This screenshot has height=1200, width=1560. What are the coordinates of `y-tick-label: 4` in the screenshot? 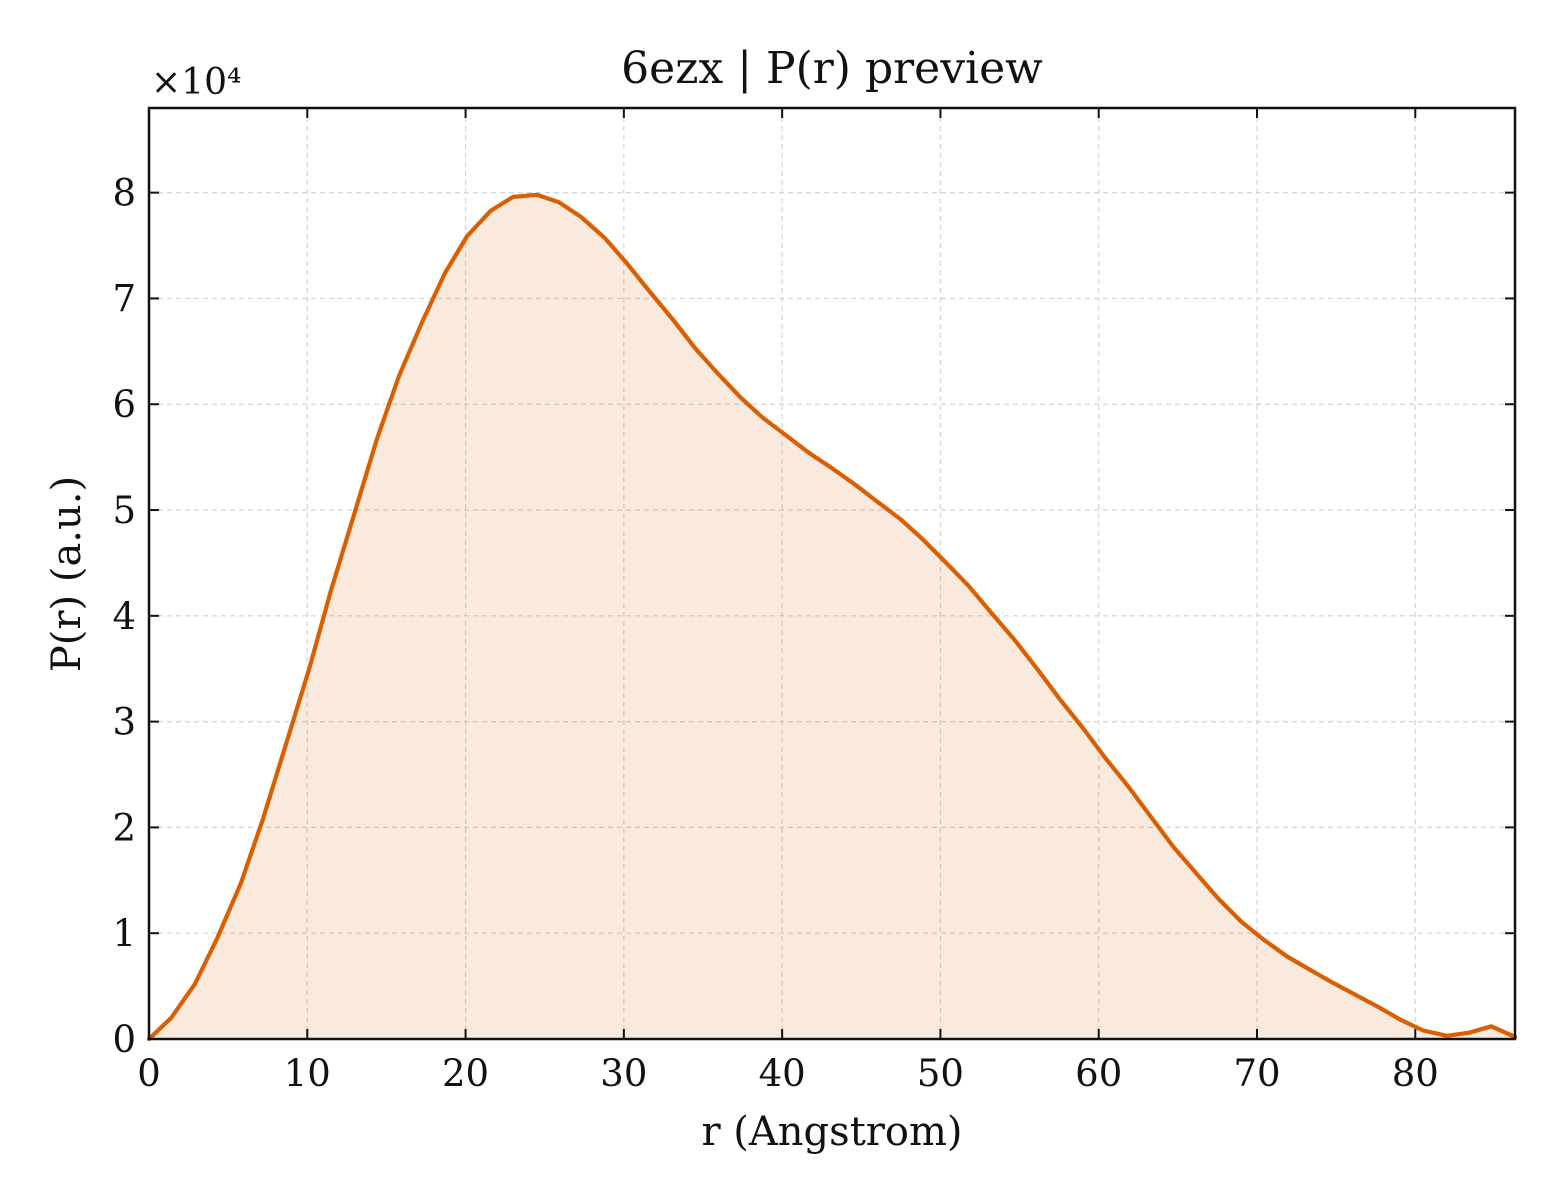 It's located at (124, 616).